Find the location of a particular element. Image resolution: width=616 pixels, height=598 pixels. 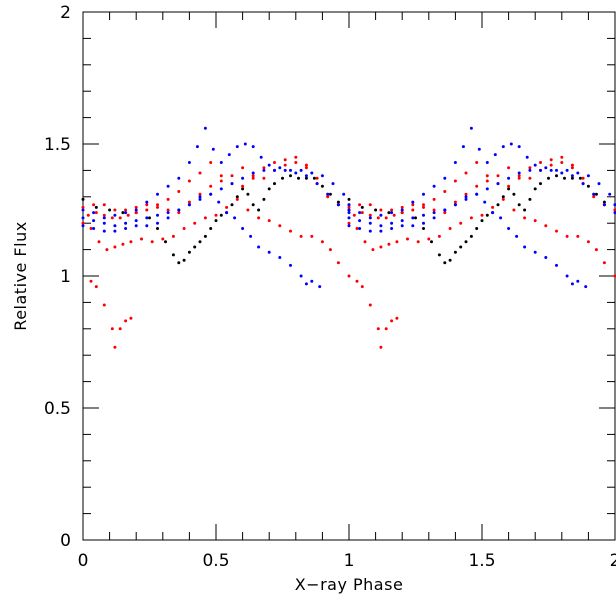

y-tick-label: 0.5 is located at coordinates (57, 409).